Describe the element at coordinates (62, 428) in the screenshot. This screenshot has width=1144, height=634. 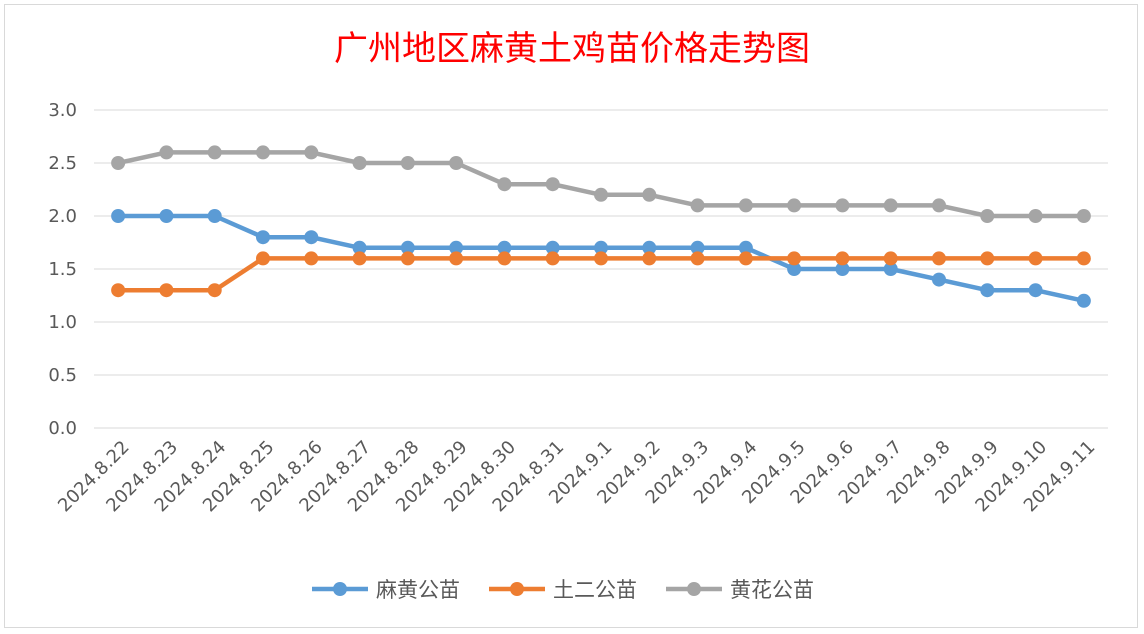
I see `y-tick-label: 0.0` at that location.